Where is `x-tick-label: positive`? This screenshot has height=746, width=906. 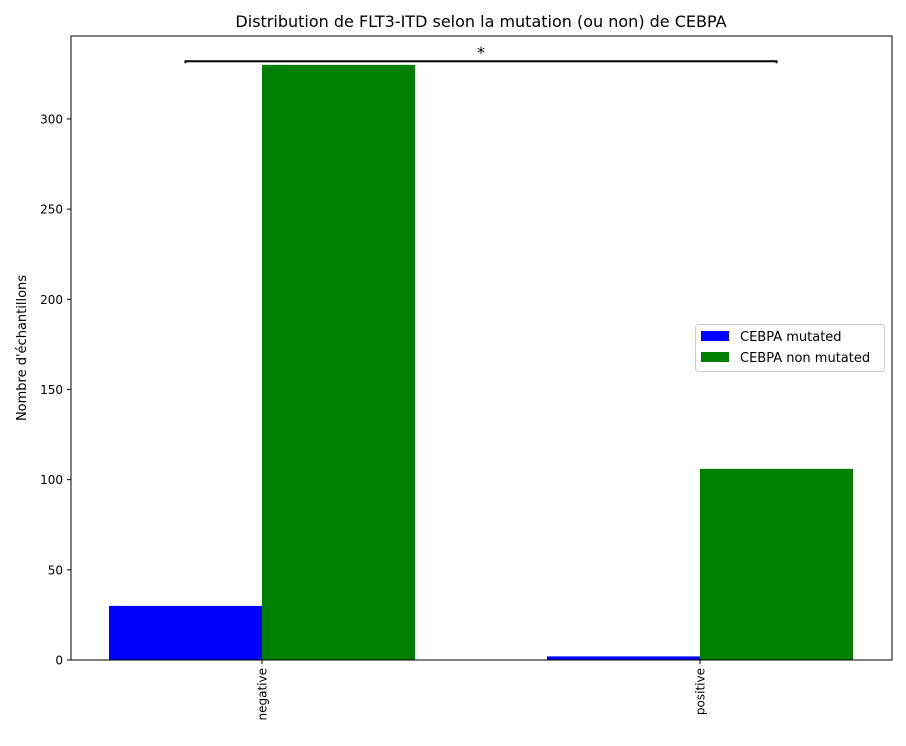
x-tick-label: positive is located at coordinates (701, 691).